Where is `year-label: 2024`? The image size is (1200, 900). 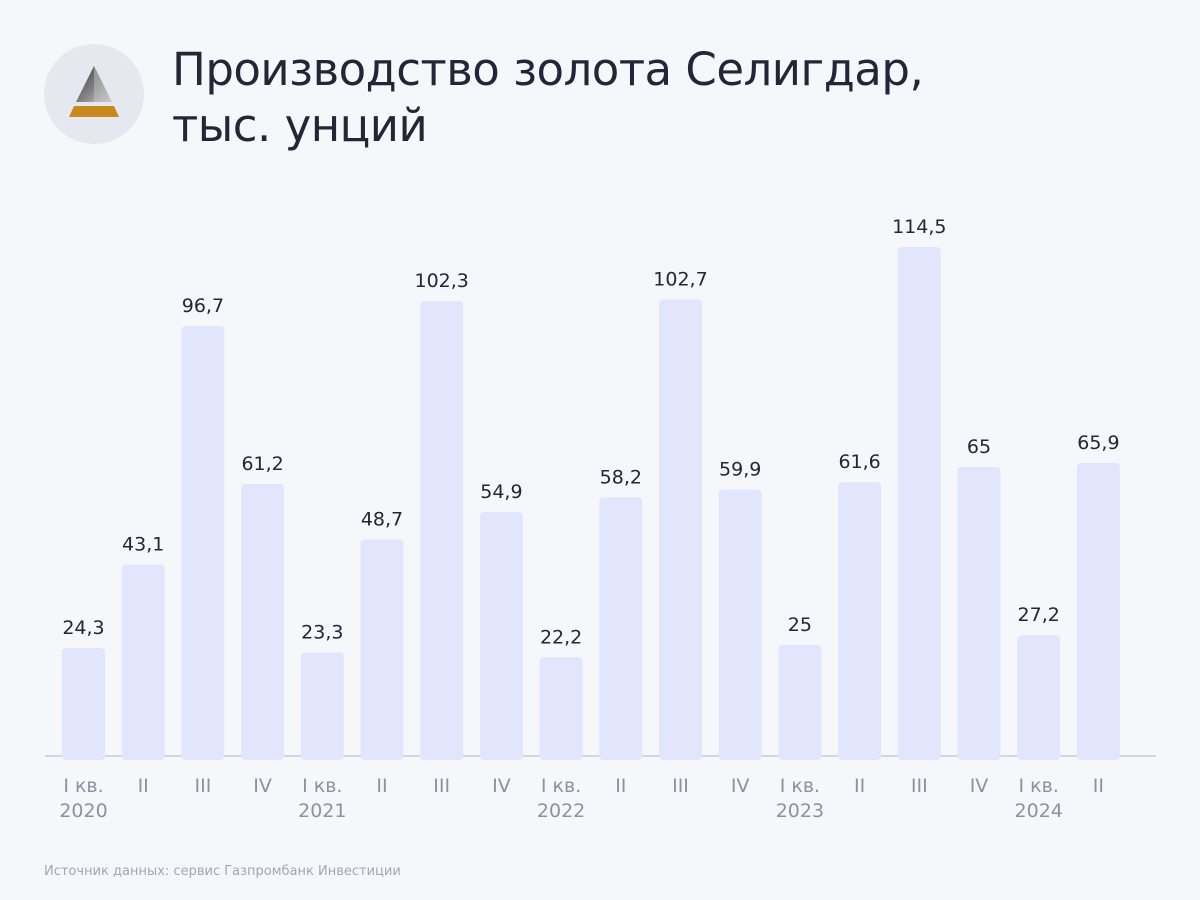
year-label: 2024 is located at coordinates (1039, 811).